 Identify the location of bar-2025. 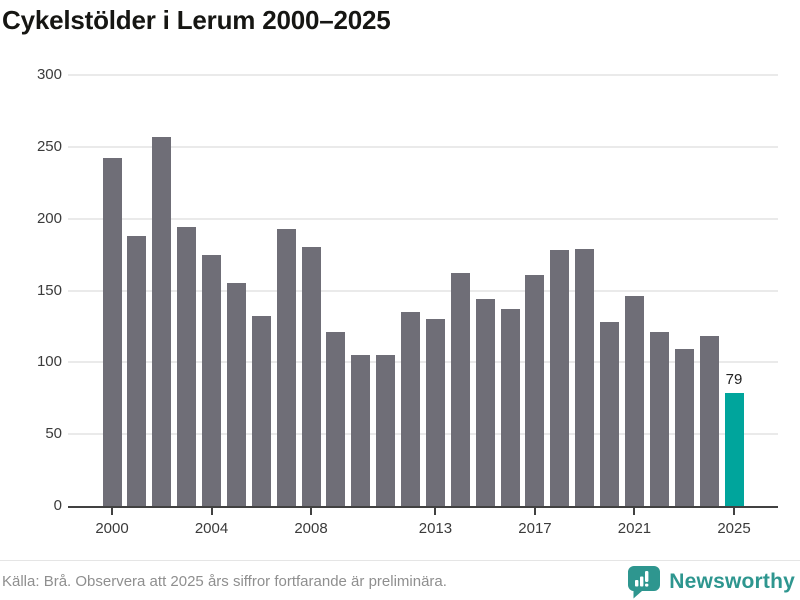
(734, 449).